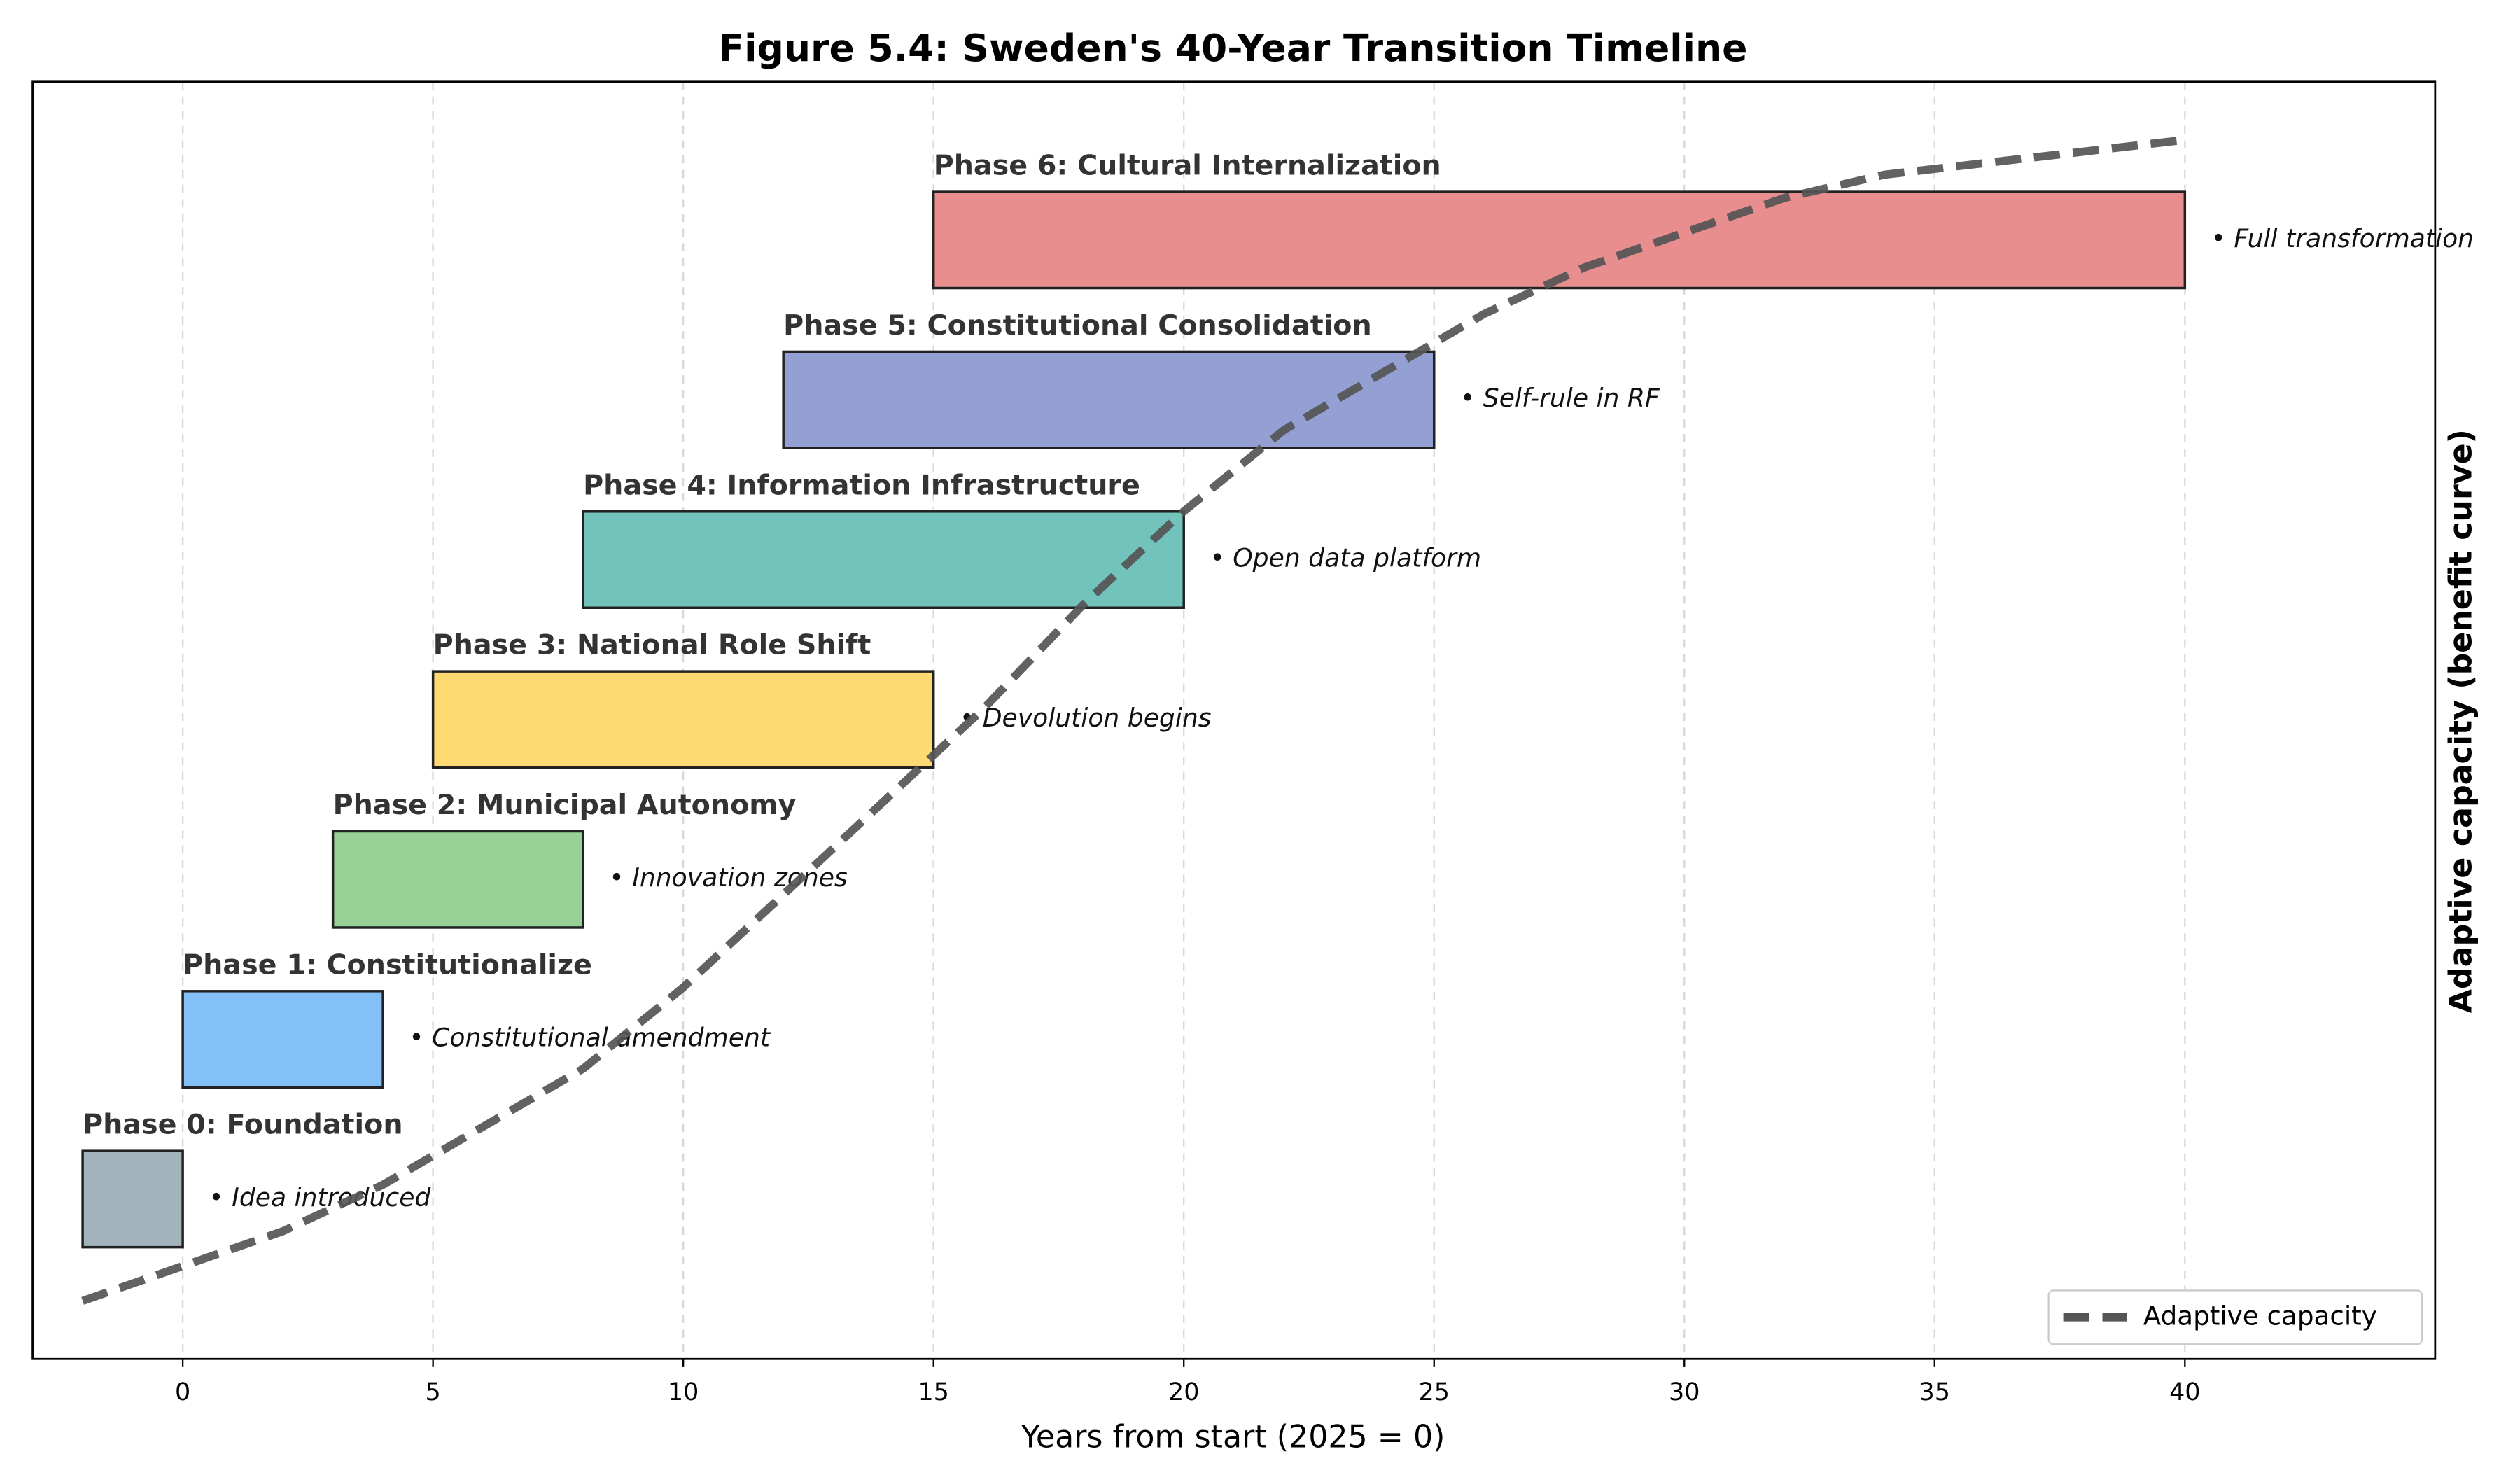 Image resolution: width=2520 pixels, height=1470 pixels. I want to click on task-label: Phase 3: National Role Shift, so click(652, 645).